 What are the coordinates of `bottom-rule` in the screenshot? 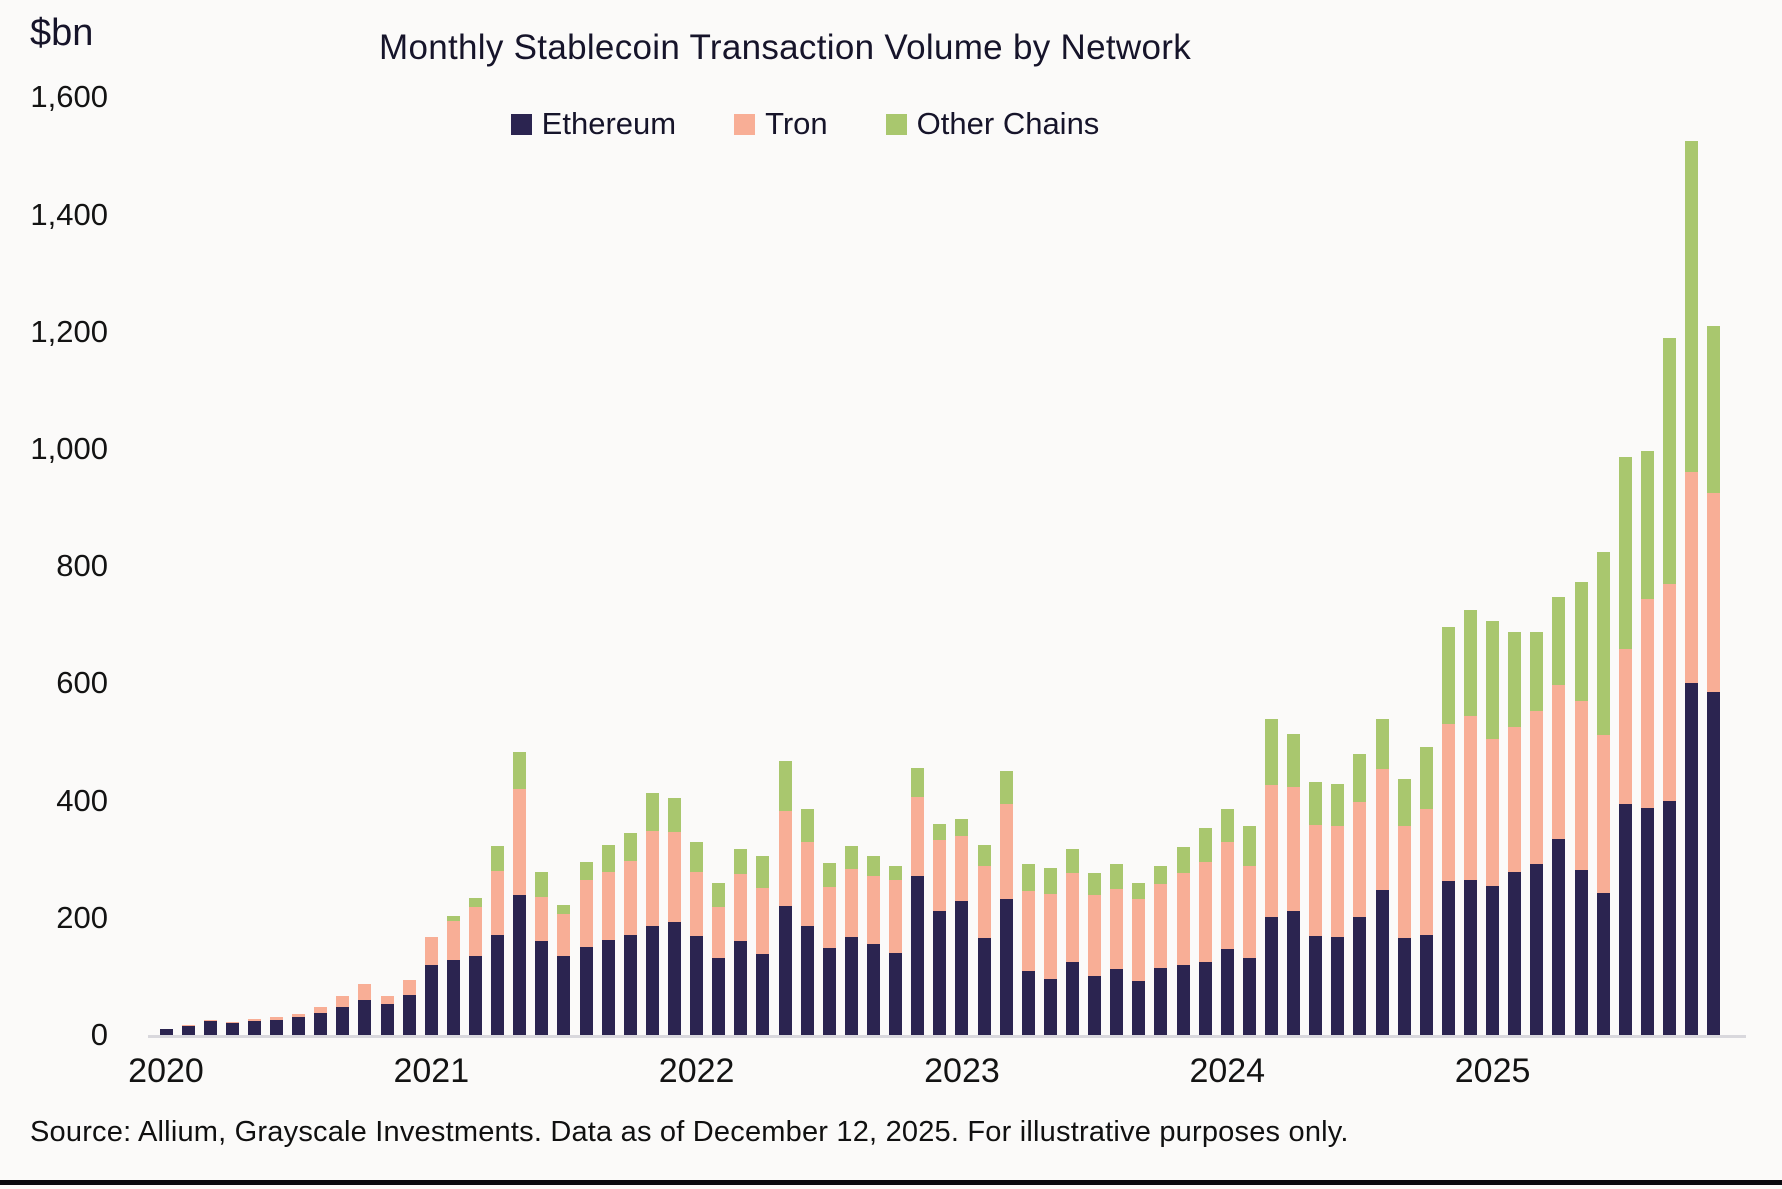 It's located at (891, 1182).